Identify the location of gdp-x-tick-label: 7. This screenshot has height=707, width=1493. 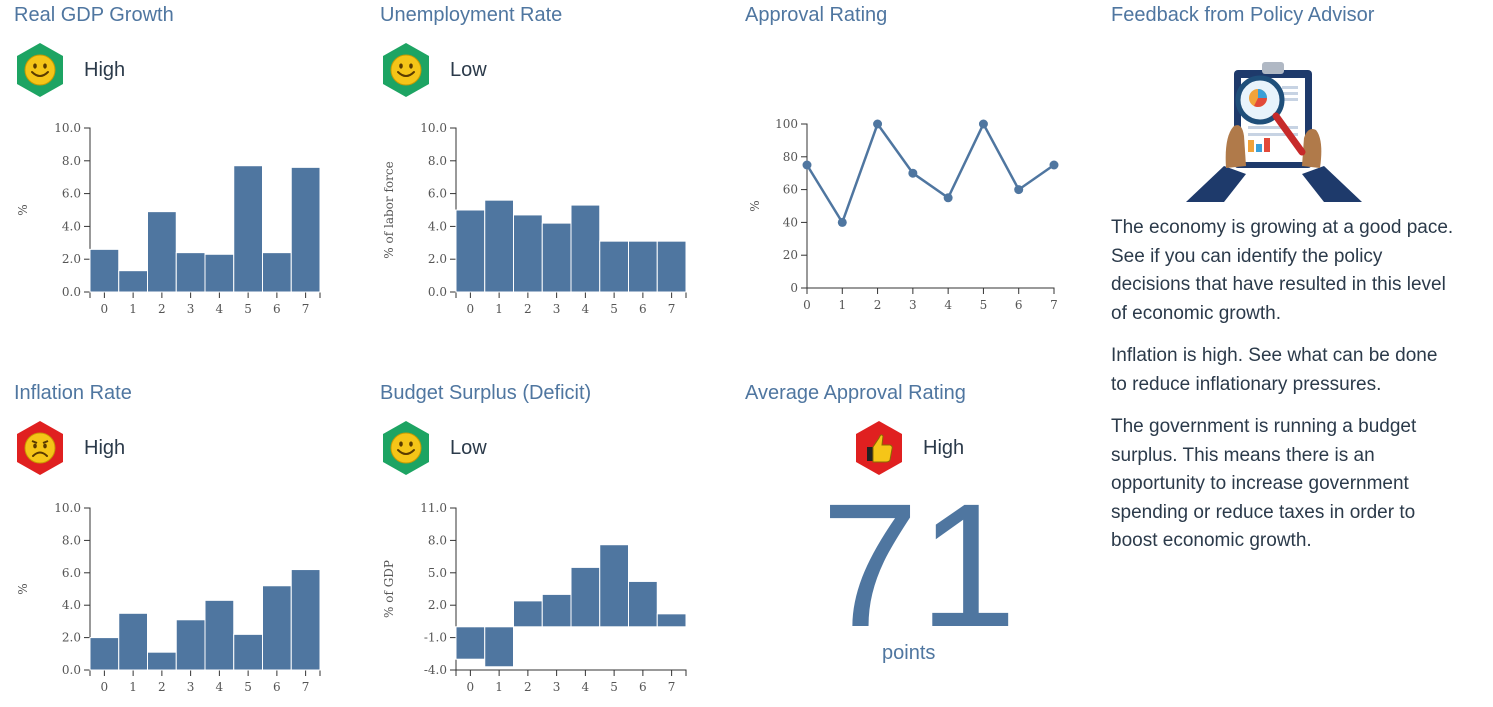
(306, 309).